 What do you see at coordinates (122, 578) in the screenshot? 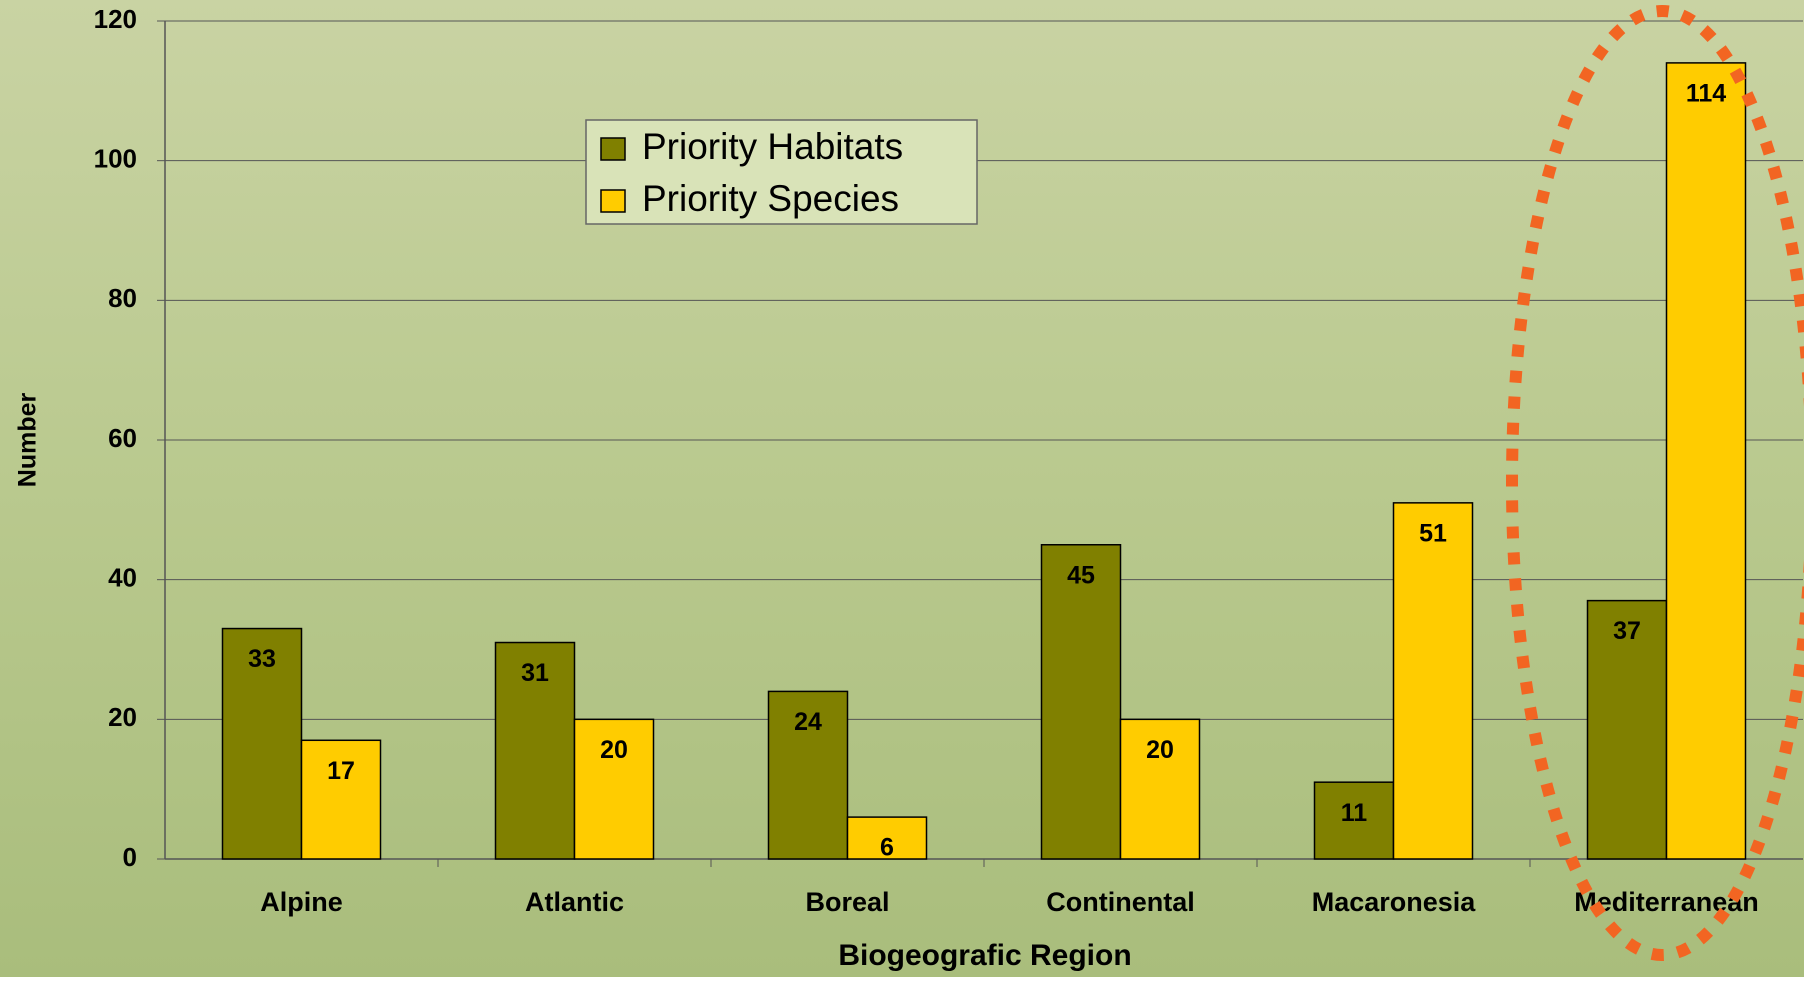
I see `y-tick-label: 40` at bounding box center [122, 578].